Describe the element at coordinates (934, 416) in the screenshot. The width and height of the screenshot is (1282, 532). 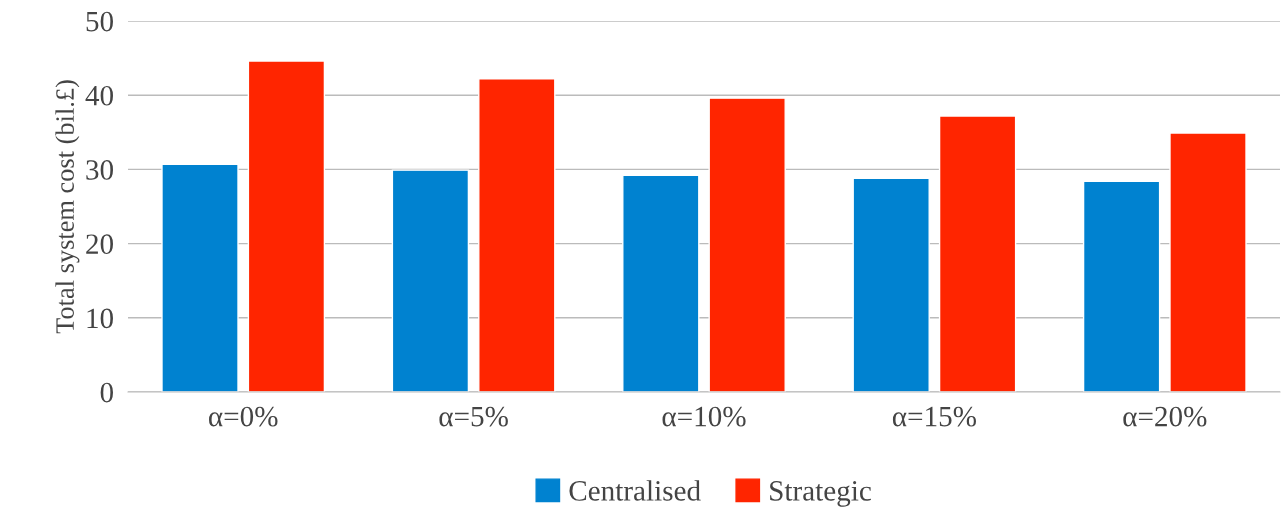
I see `x-tick-label: α=15%` at that location.